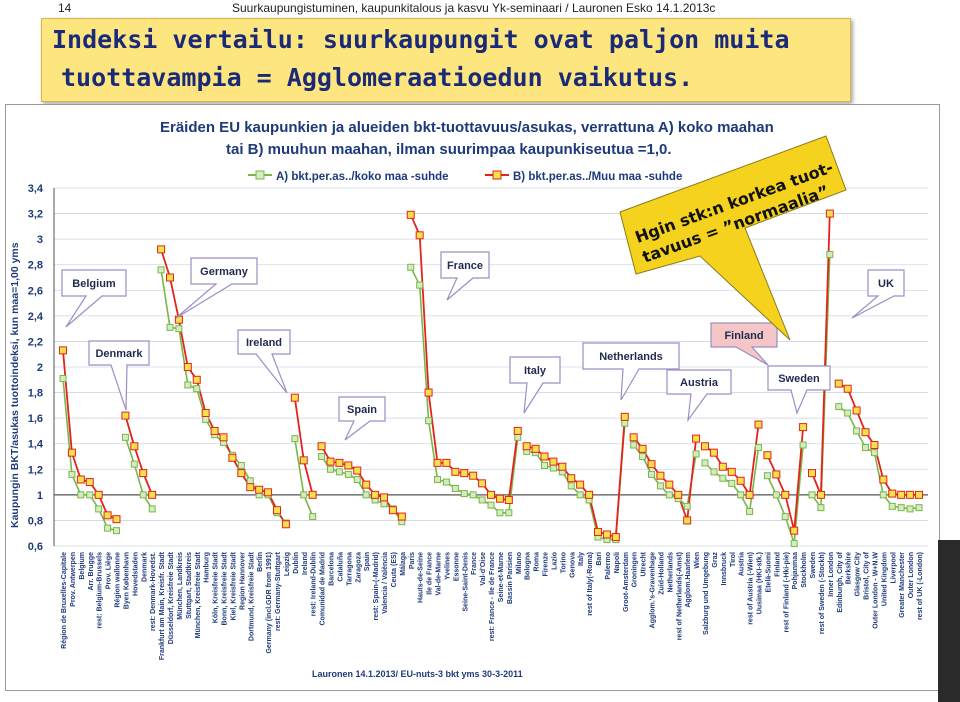 This screenshot has height=702, width=960. What do you see at coordinates (35, 291) in the screenshot?
I see `y-tick-label: 2,6` at bounding box center [35, 291].